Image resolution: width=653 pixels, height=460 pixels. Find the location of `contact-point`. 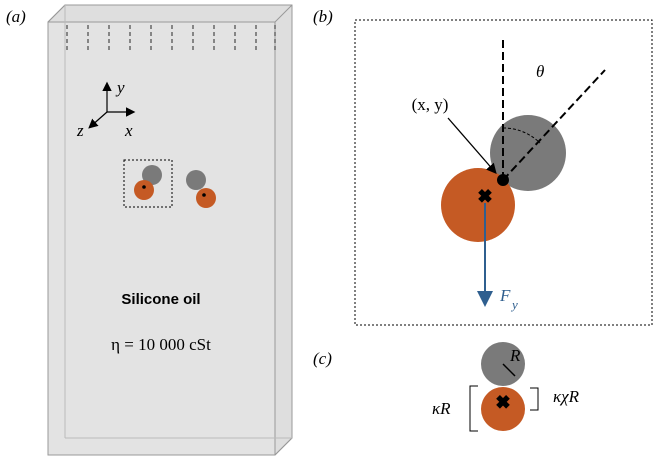

contact-point is located at coordinates (503, 180).